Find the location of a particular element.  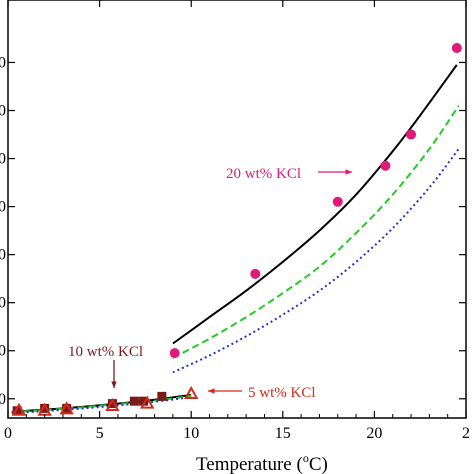

x-tick-label: 5 is located at coordinates (100, 433).